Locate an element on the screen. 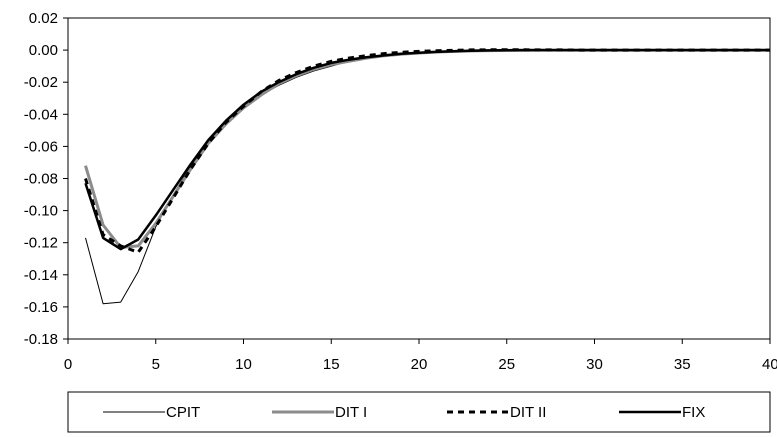 This screenshot has height=437, width=777. y-tick-label: 0.02 is located at coordinates (43, 18).